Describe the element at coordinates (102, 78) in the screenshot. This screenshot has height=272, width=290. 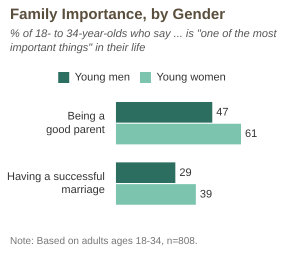
I see `legend-label: Young men` at that location.